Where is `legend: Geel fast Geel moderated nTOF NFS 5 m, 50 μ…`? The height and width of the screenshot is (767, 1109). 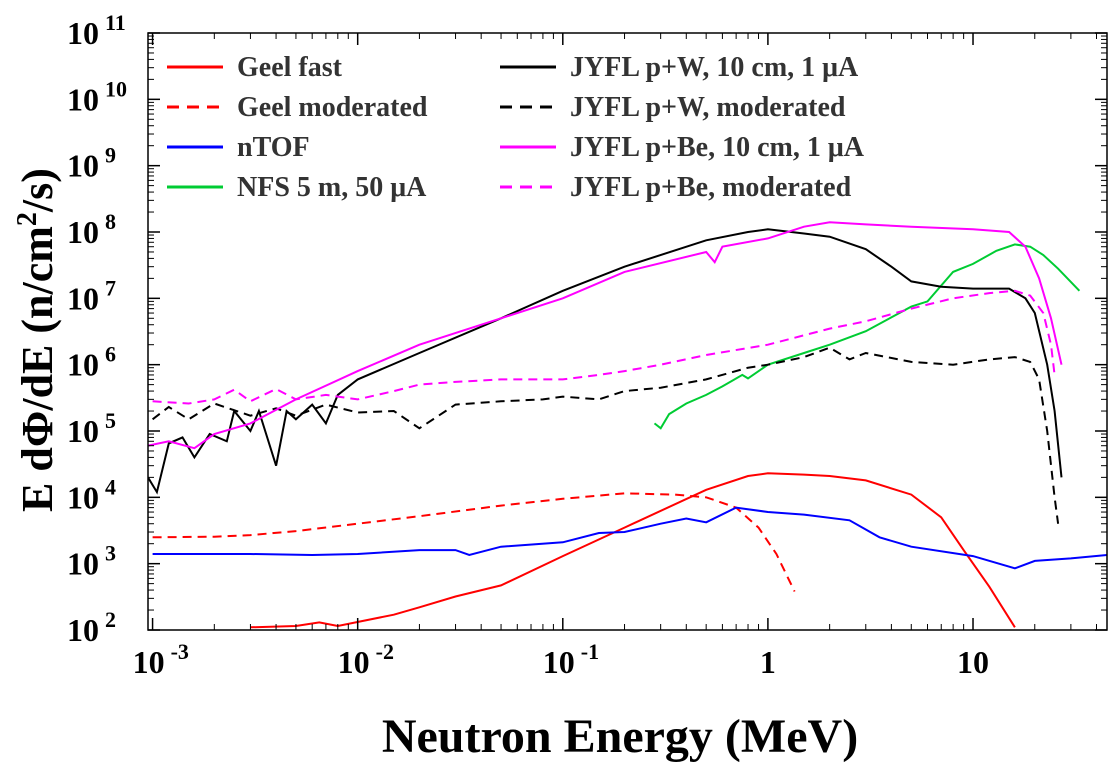 legend: Geel fast Geel moderated nTOF NFS 5 m, 50 μ… is located at coordinates (516, 127).